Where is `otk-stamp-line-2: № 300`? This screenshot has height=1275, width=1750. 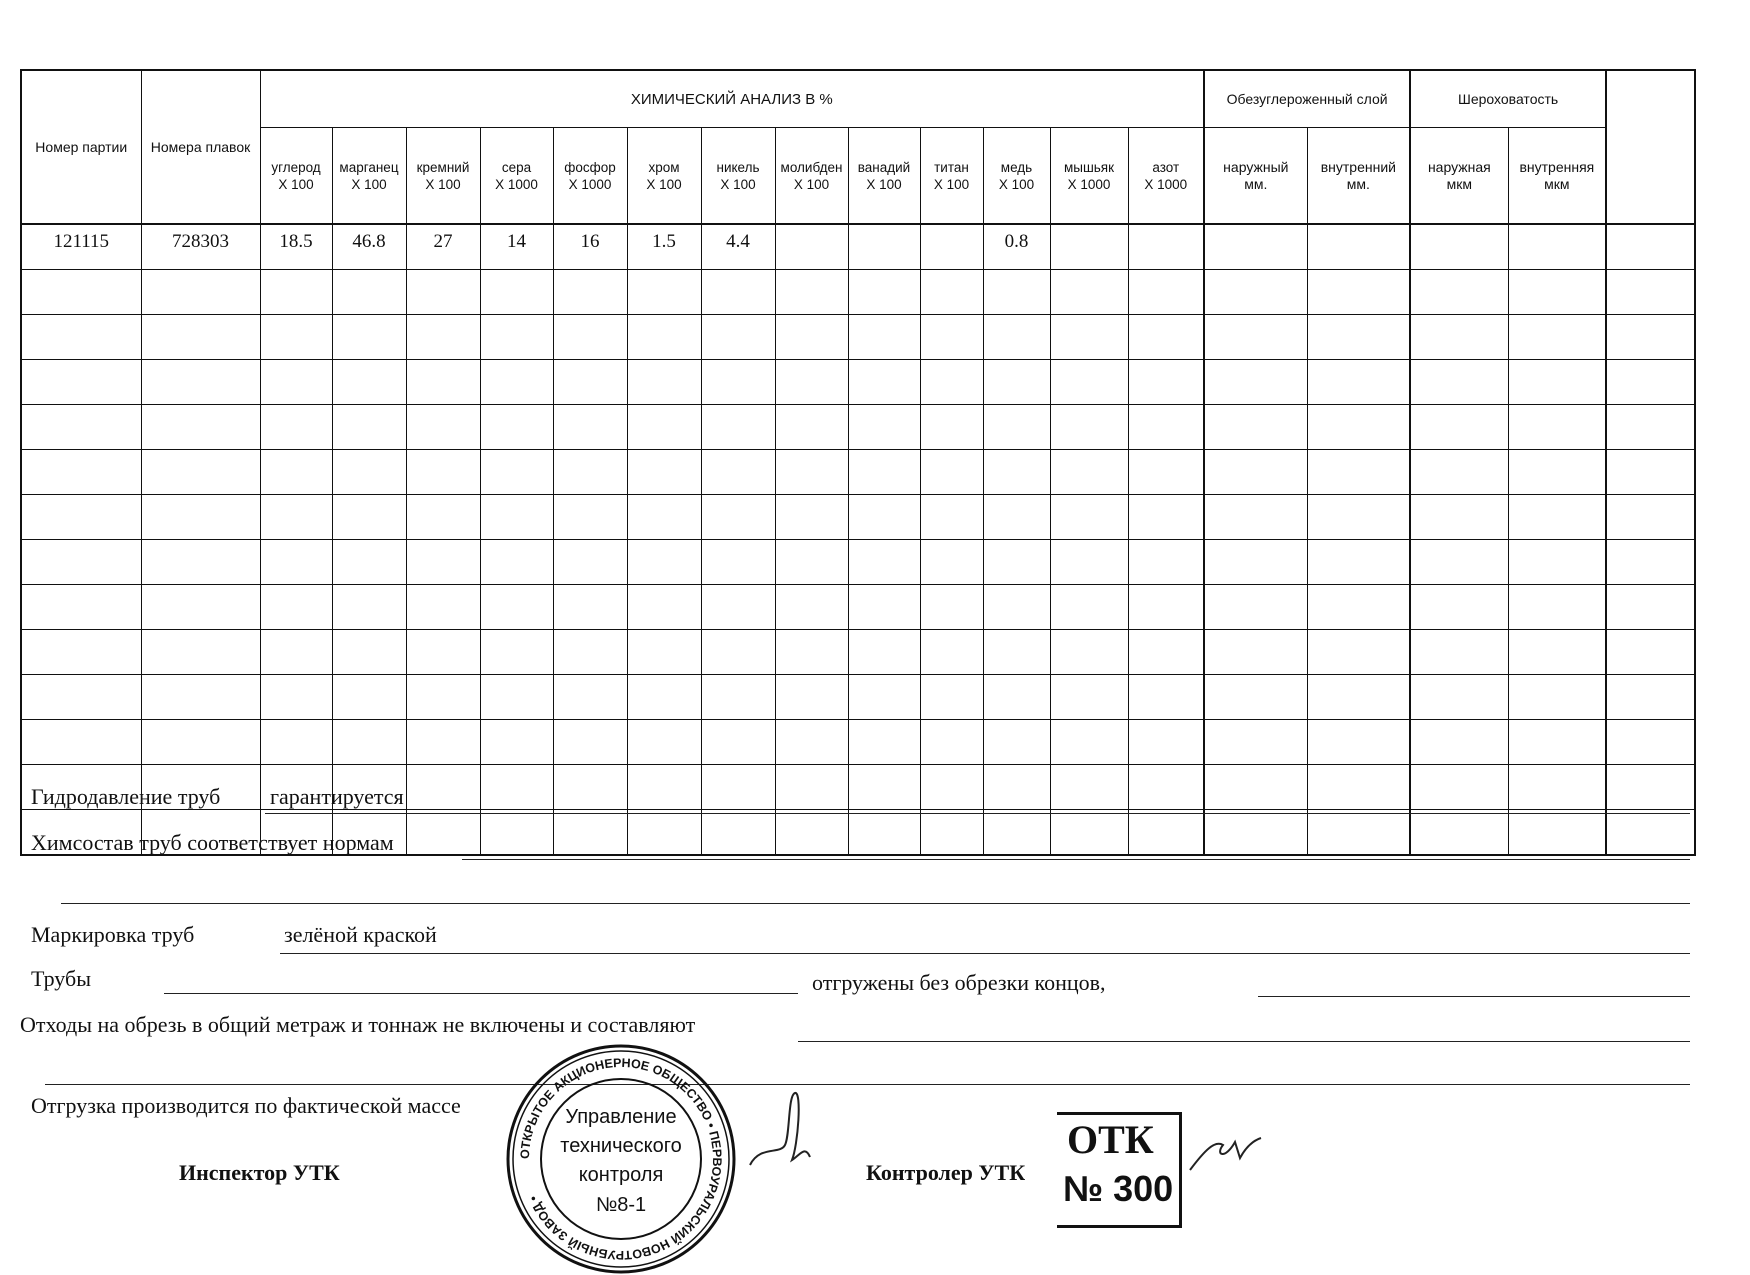 otk-stamp-line-2: № 300 is located at coordinates (1118, 1188).